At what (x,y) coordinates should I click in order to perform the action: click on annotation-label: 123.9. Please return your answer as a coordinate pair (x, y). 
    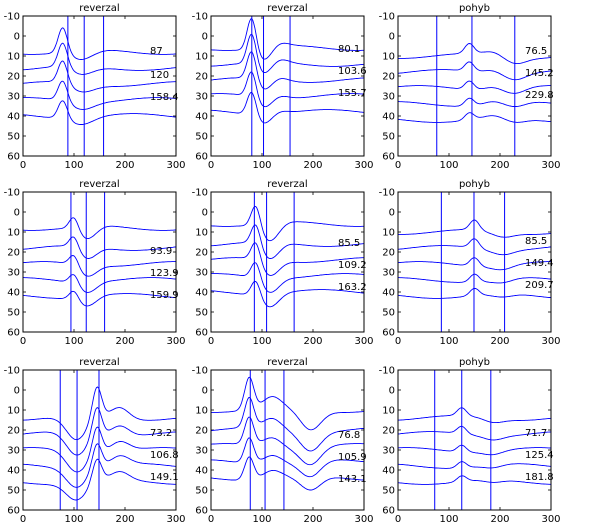
    Looking at the image, I should click on (164, 273).